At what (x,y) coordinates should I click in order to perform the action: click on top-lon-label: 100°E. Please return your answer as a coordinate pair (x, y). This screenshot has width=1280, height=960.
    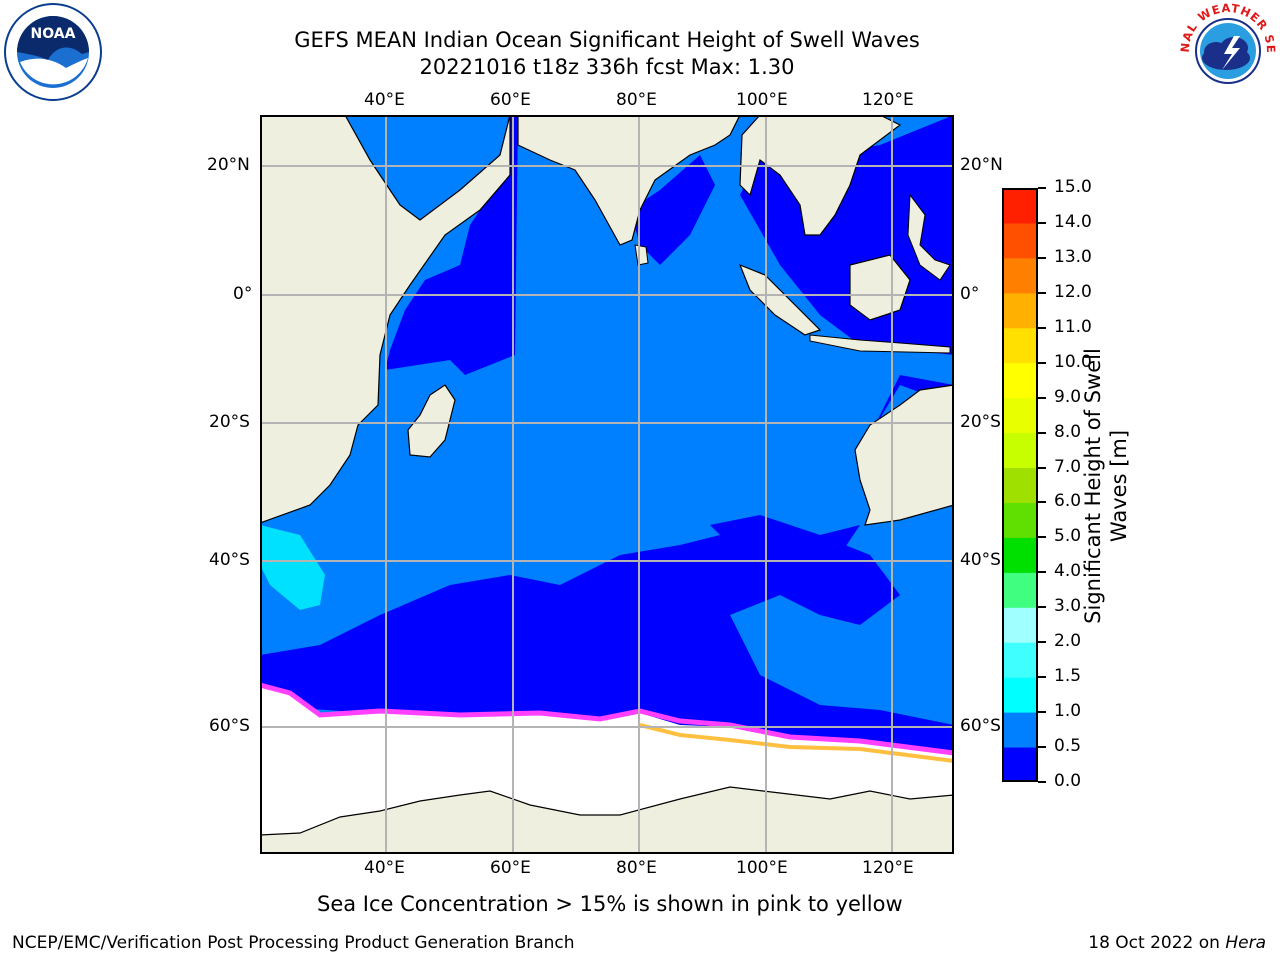
    Looking at the image, I should click on (762, 100).